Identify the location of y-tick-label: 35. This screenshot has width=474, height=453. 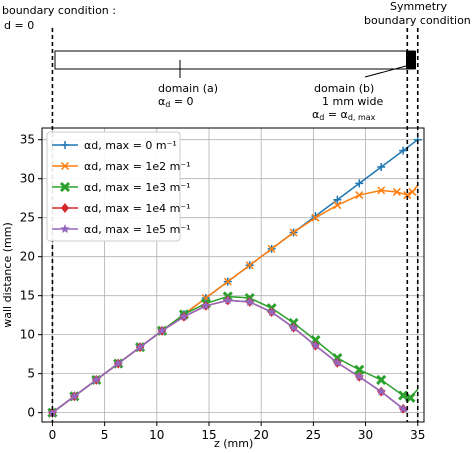
(27, 140).